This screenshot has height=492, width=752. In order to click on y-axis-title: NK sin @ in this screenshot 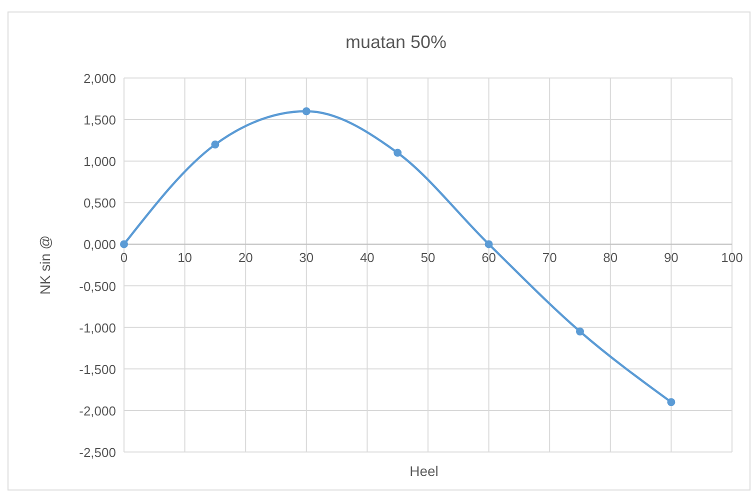, I will do `click(45, 265)`.